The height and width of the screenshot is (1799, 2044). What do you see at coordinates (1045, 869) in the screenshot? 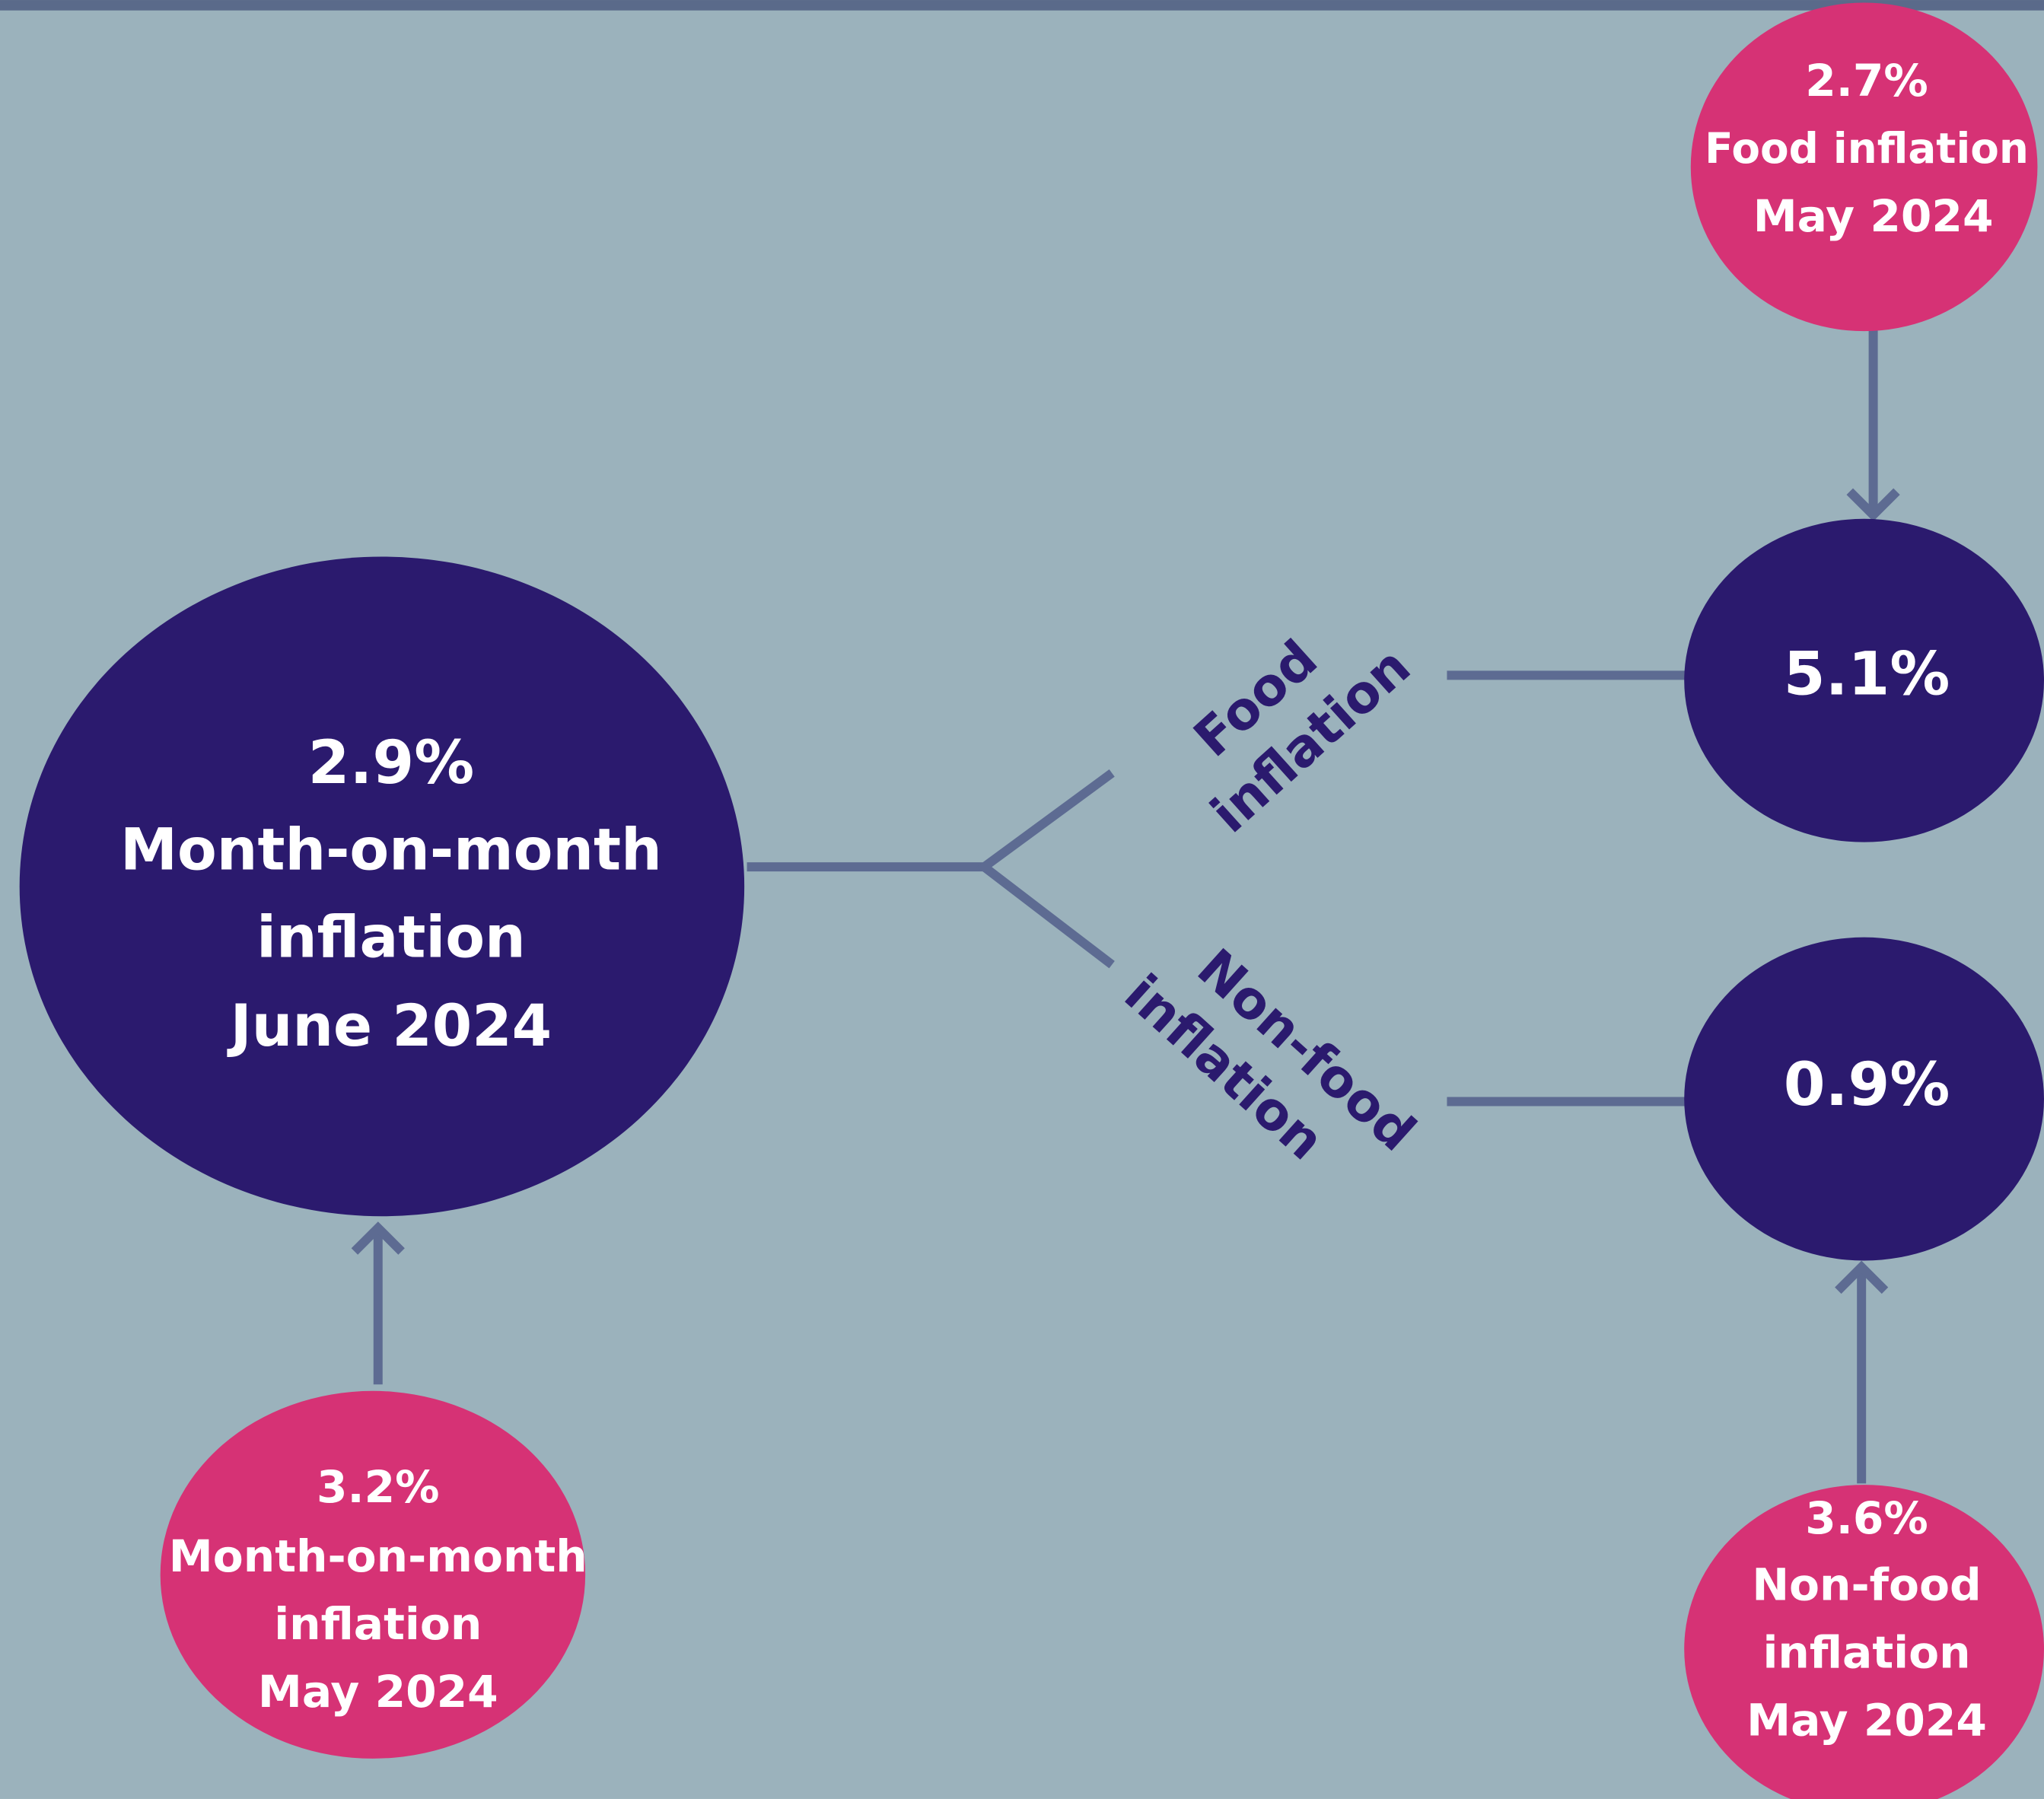
I see `branch-fork` at bounding box center [1045, 869].